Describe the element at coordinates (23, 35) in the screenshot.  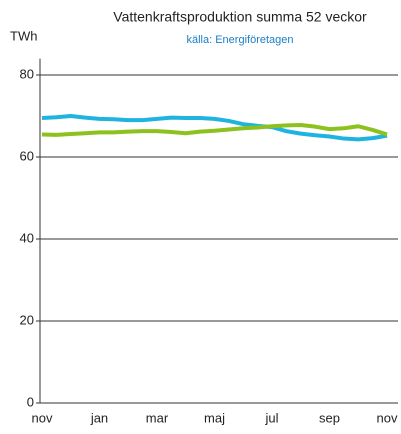
I see `y-axis-label: TWh` at that location.